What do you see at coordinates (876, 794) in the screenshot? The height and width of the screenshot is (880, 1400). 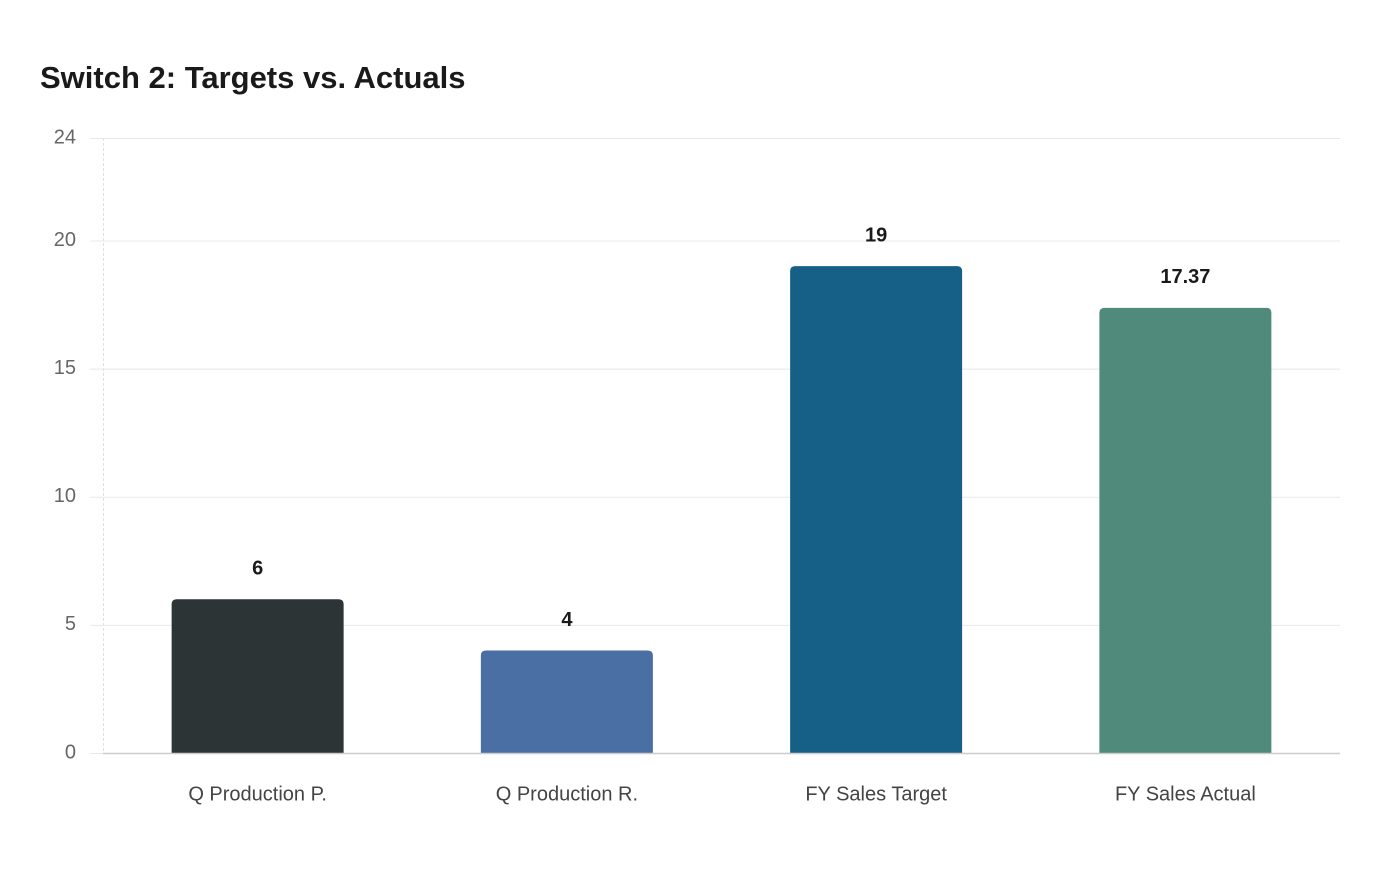 I see `x-tick-label: FY Sales Target` at bounding box center [876, 794].